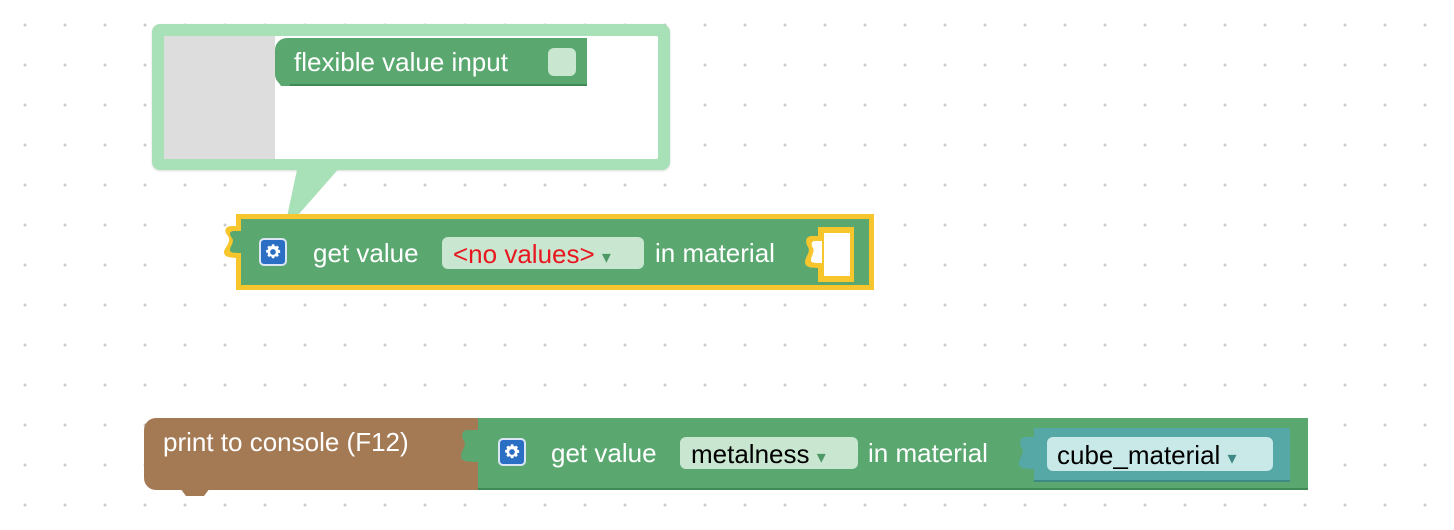 The height and width of the screenshot is (530, 1454). I want to click on mutator-flyout, so click(219, 97).